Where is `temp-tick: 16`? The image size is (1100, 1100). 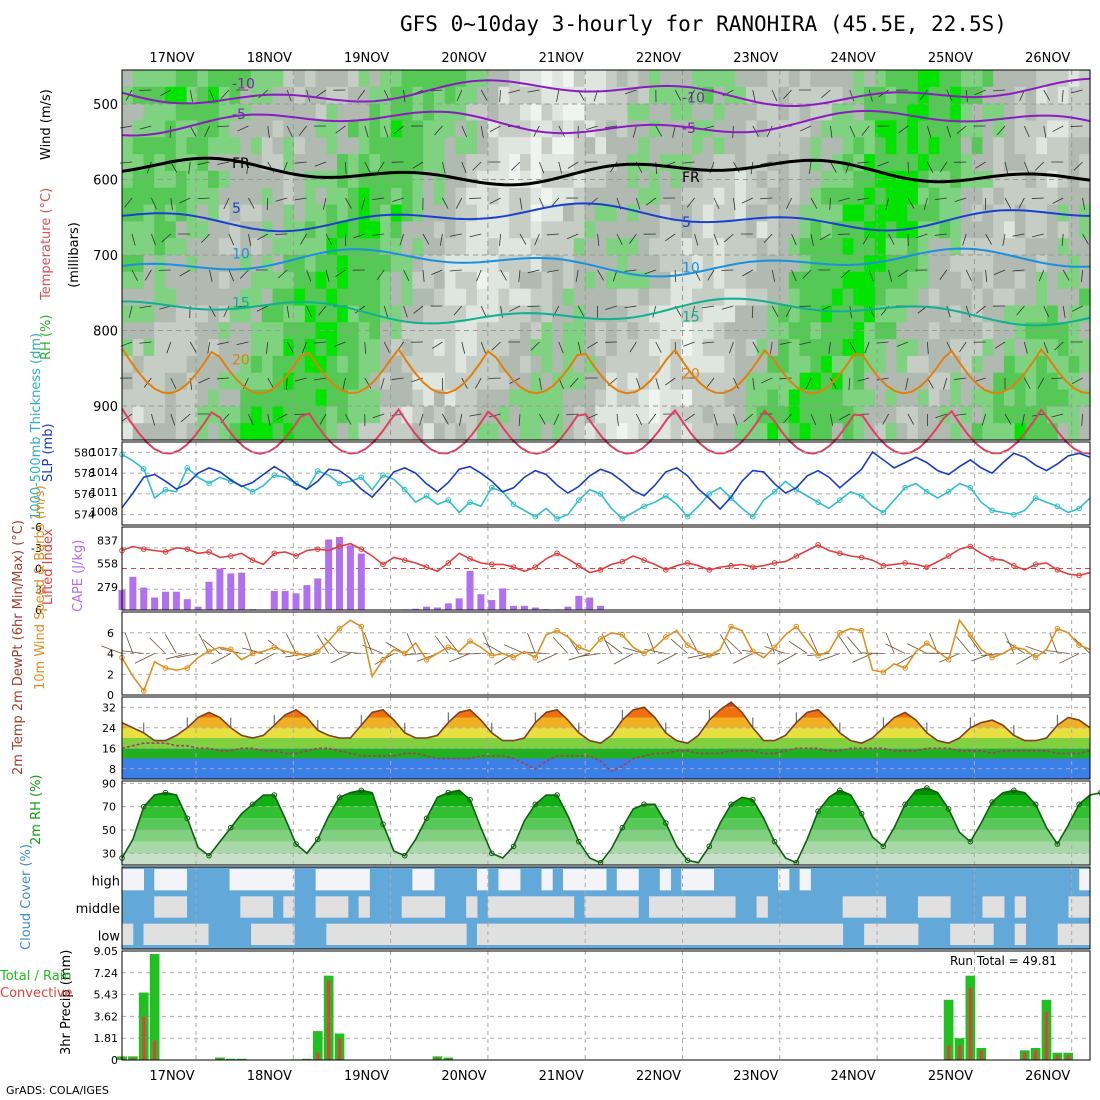 temp-tick: 16 is located at coordinates (109, 748).